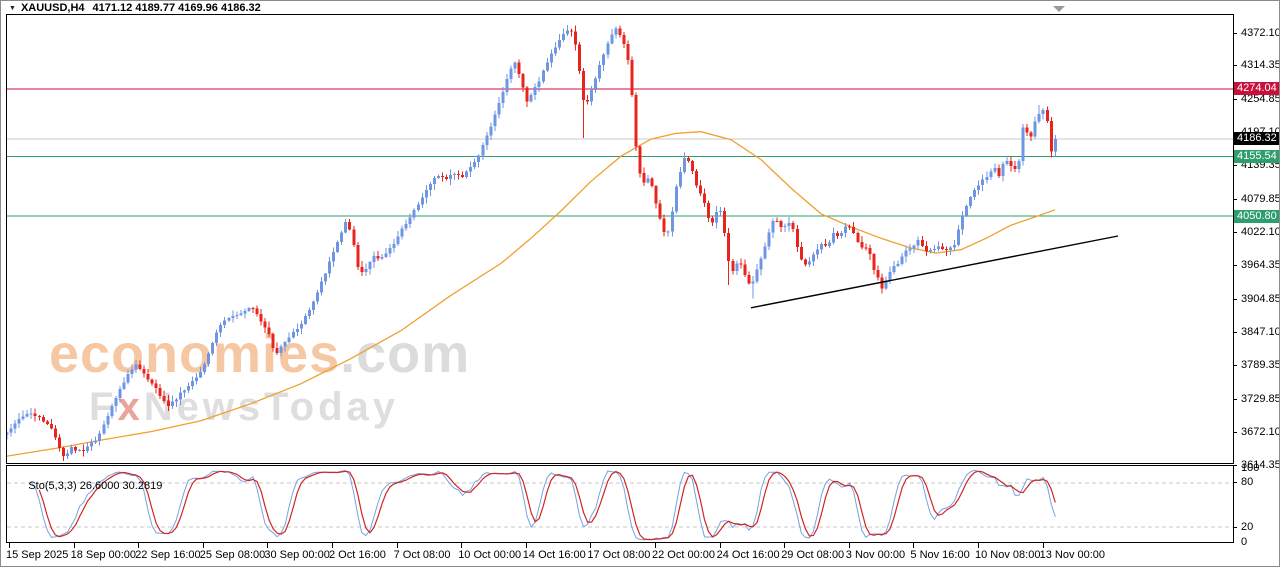  What do you see at coordinates (1256, 89) in the screenshot?
I see `price-level-badge-resistance: 4274.04` at bounding box center [1256, 89].